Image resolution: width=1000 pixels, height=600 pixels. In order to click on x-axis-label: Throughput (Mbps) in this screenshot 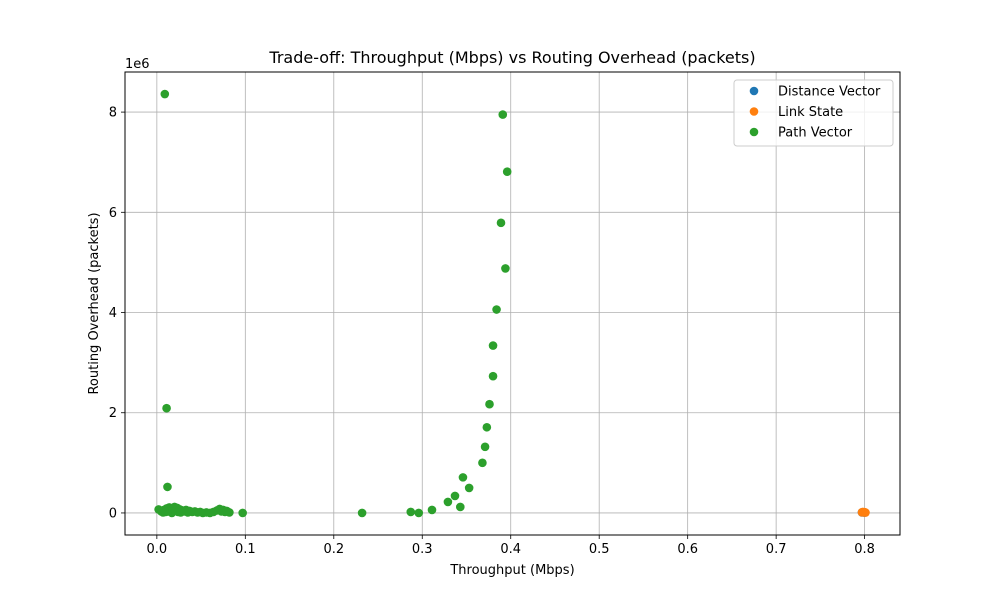, I will do `click(511, 570)`.